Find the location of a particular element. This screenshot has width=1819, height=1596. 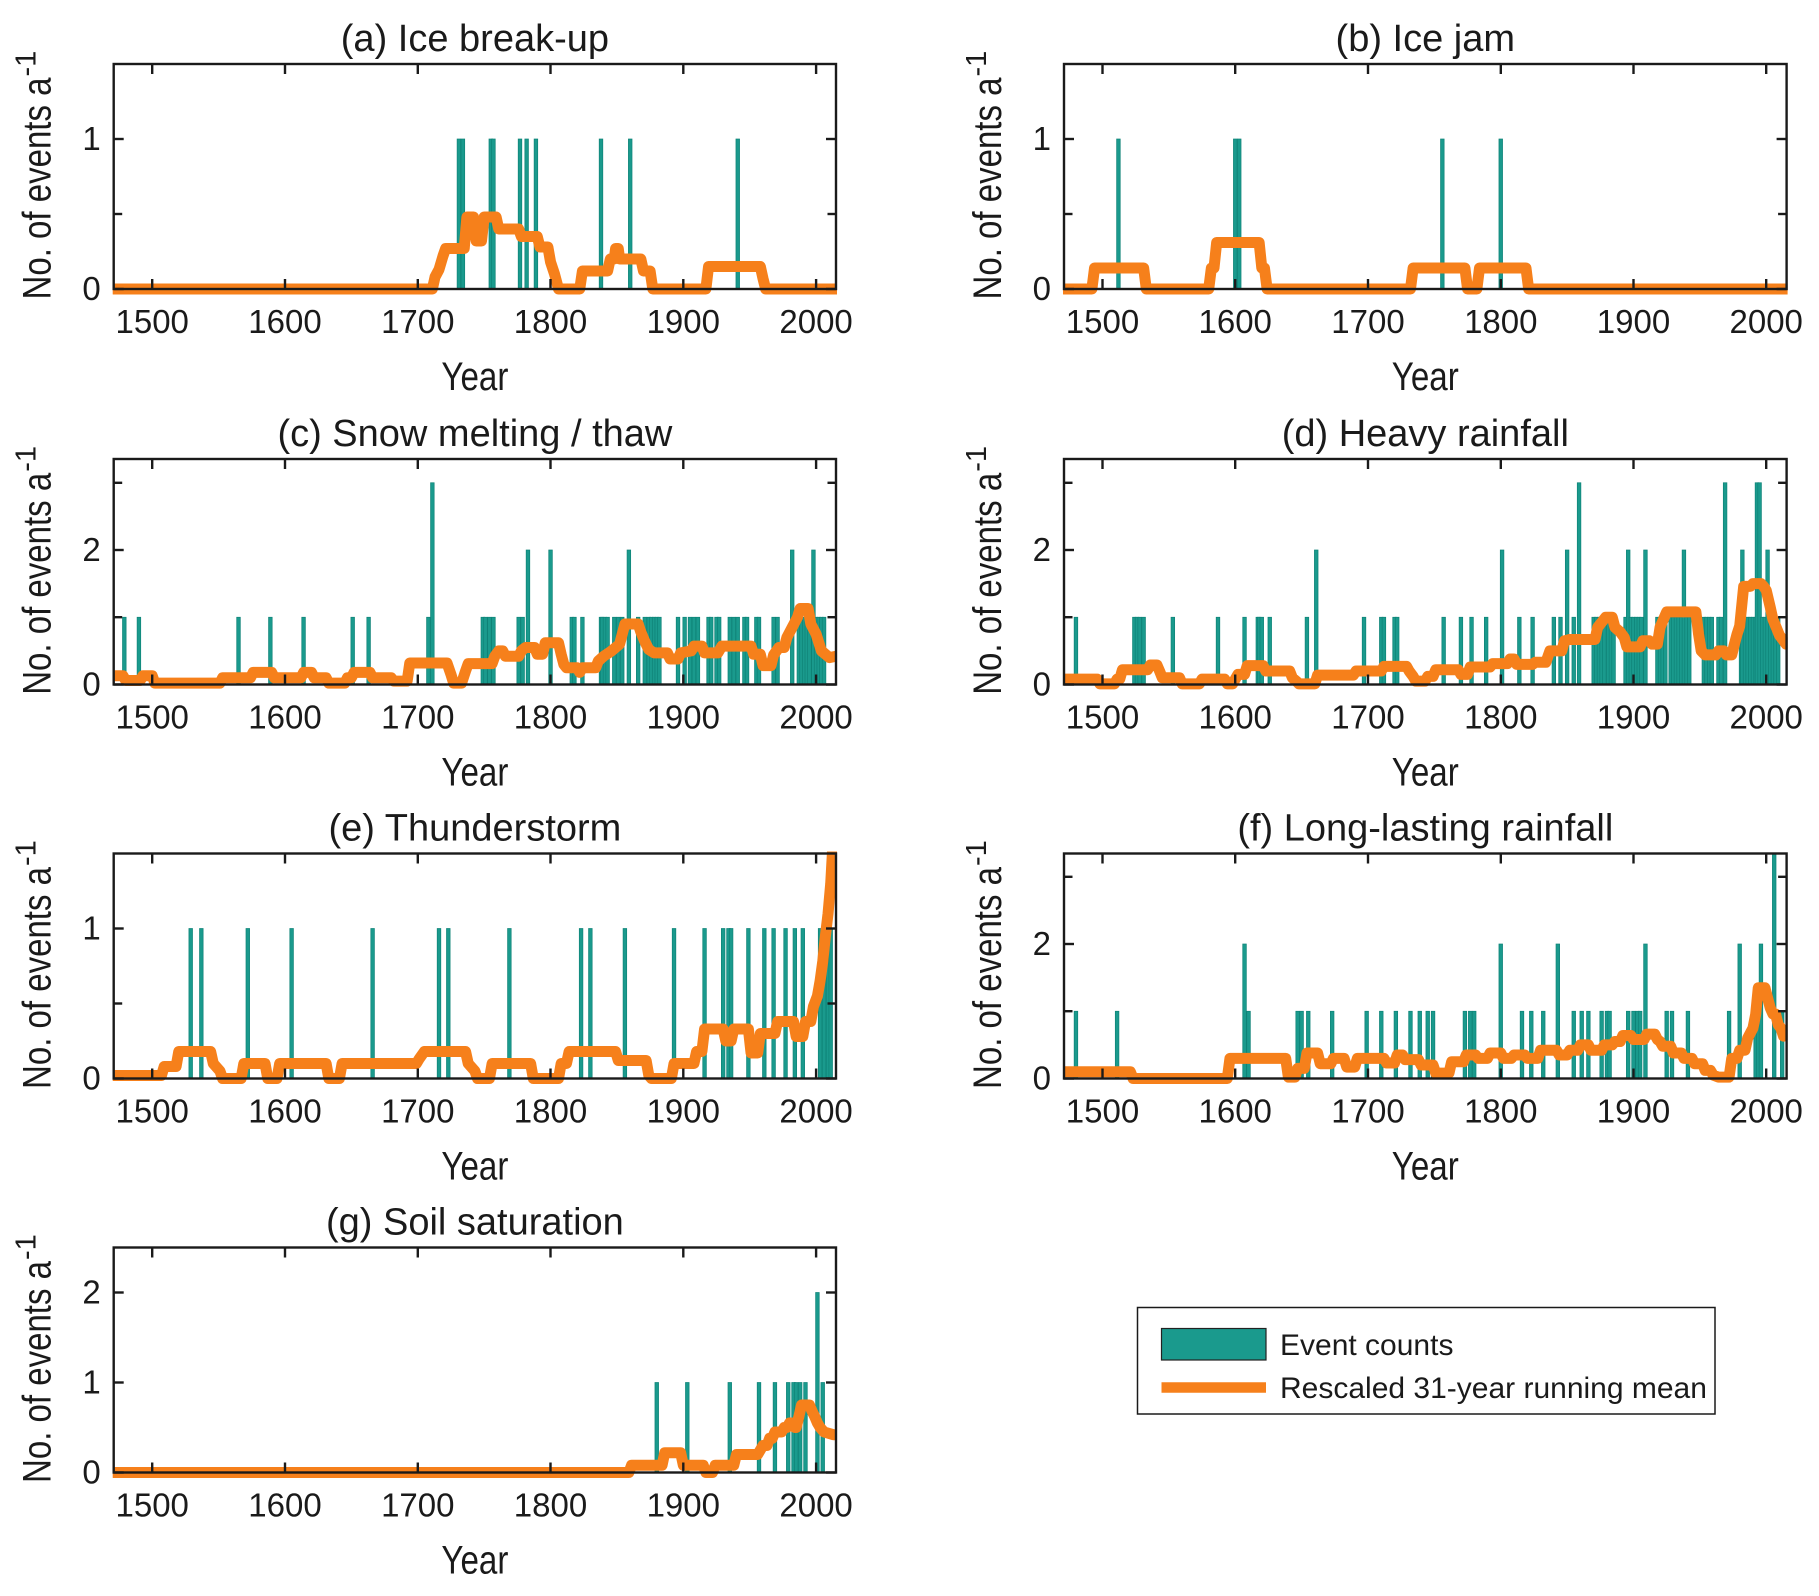

svg-text: (a) Ice break-up is located at coordinates (475, 39).